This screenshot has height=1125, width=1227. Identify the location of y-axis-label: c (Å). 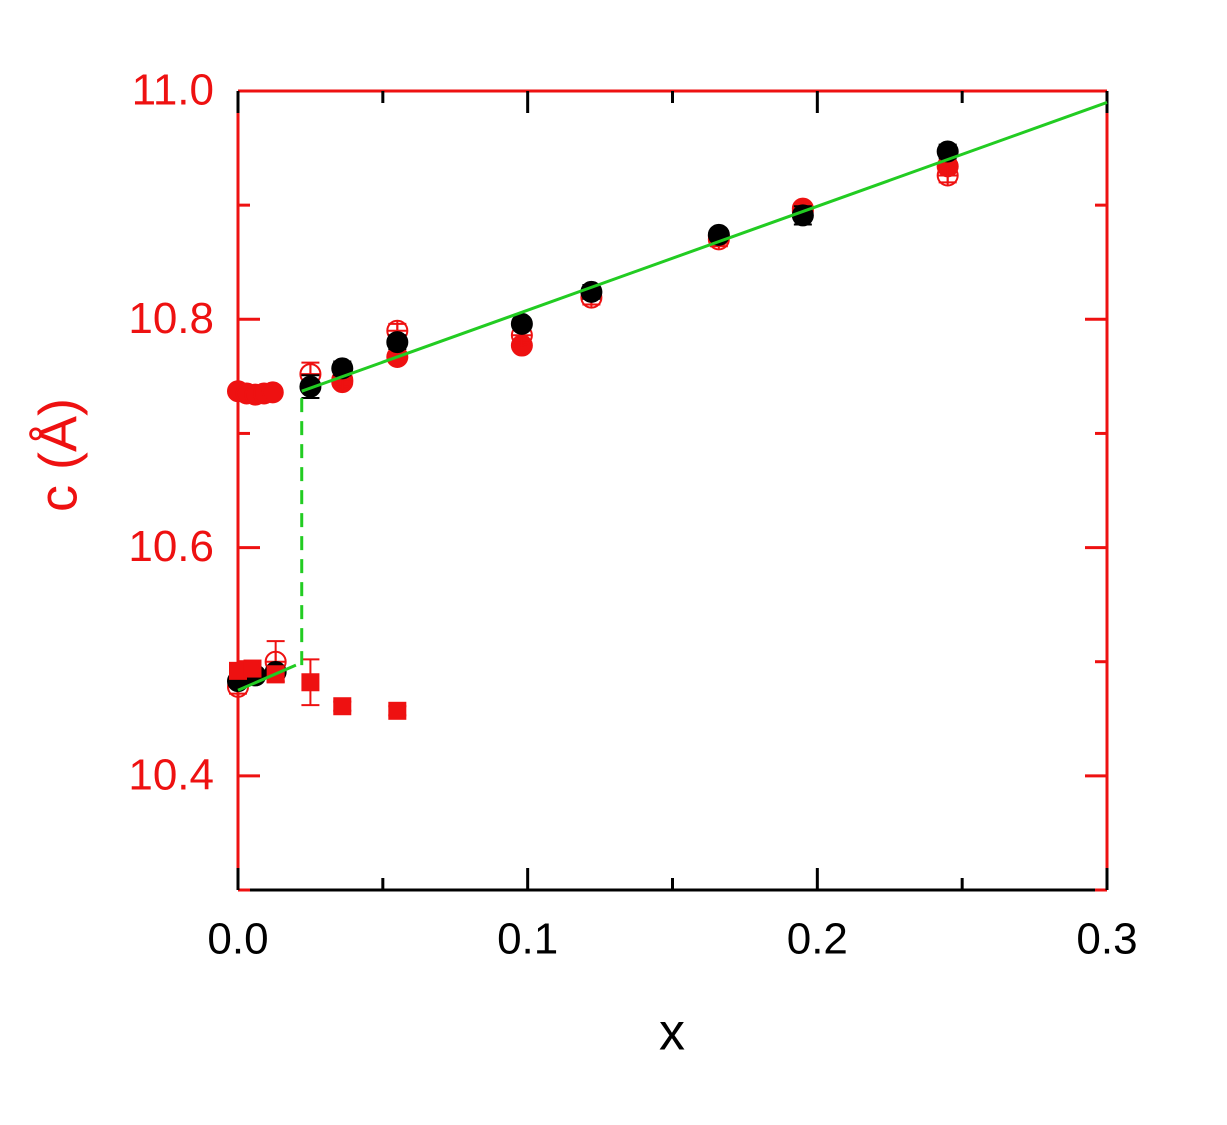
(58, 455).